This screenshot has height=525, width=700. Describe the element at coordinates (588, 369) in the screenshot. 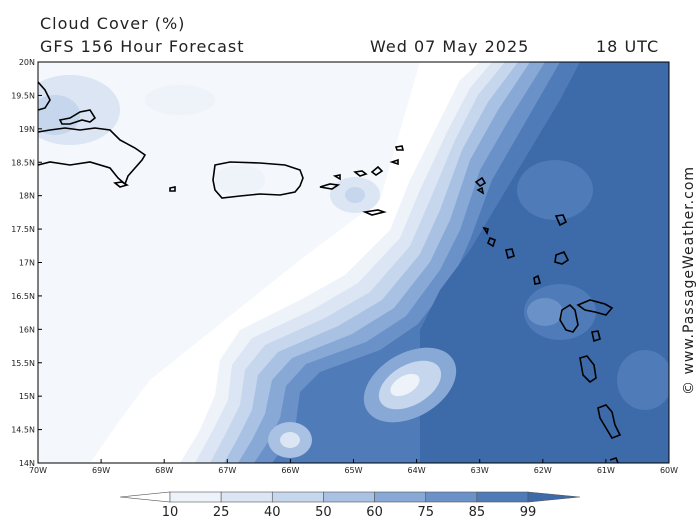

I see `martinique-coast` at that location.